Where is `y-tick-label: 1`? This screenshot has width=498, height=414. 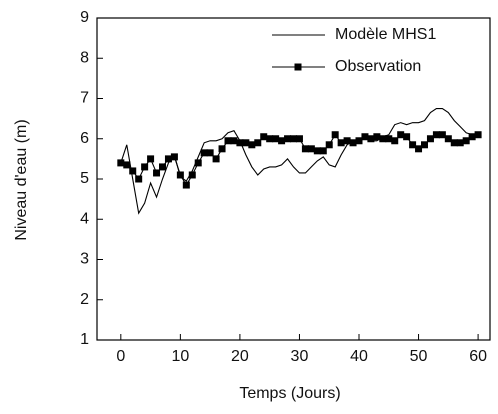 y-tick-label: 1 is located at coordinates (84, 339).